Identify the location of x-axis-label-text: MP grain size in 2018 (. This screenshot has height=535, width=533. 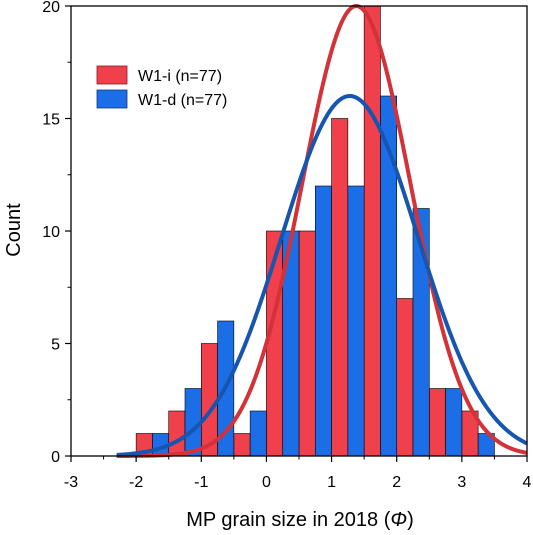
(288, 520).